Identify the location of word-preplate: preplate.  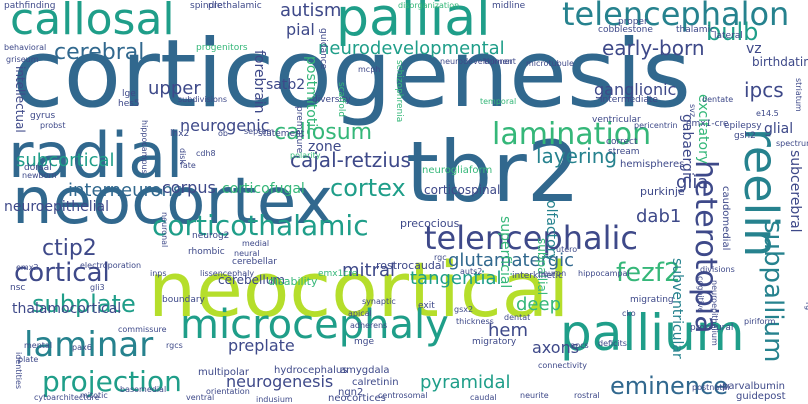
(261, 345).